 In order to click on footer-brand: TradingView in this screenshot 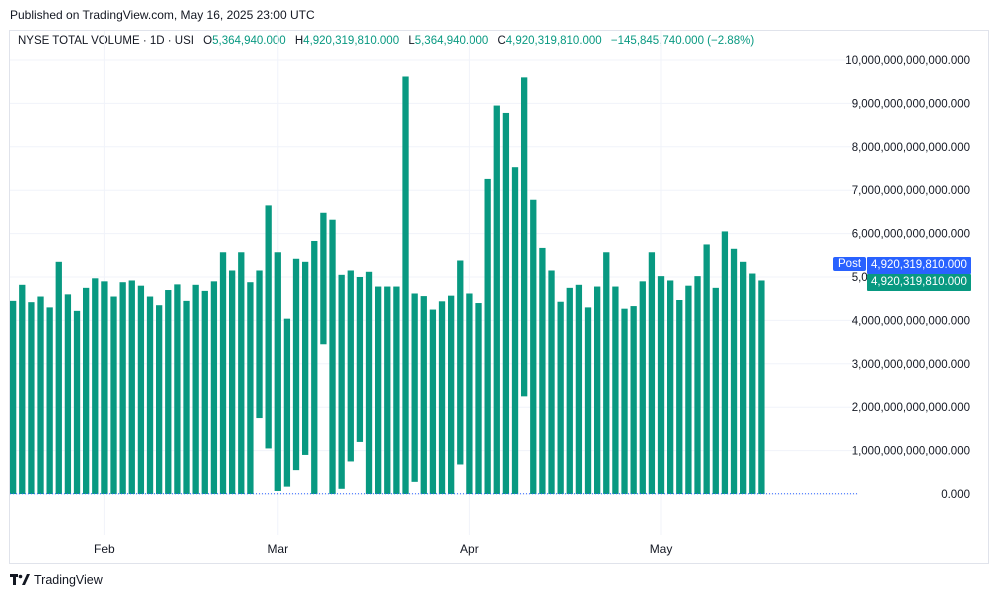, I will do `click(56, 580)`.